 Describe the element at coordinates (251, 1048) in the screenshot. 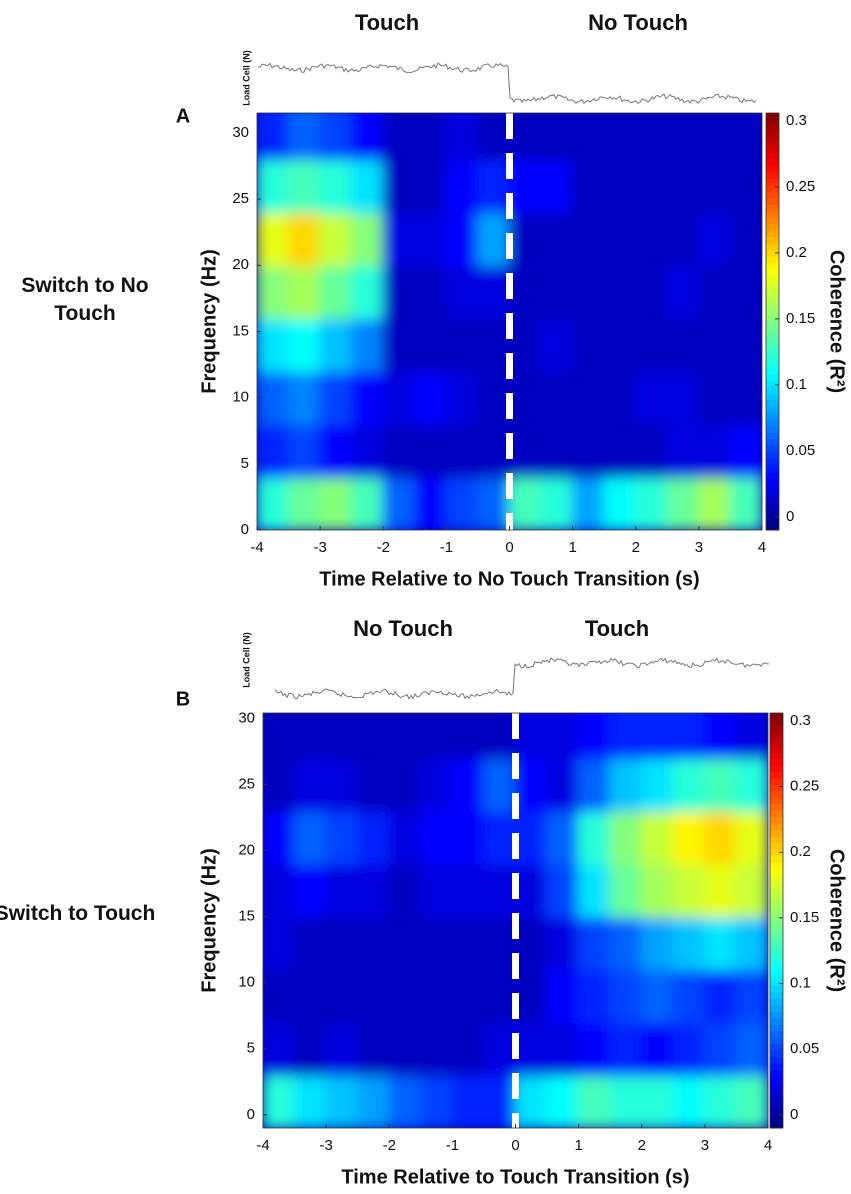

I see `y-tick-label: 5` at that location.